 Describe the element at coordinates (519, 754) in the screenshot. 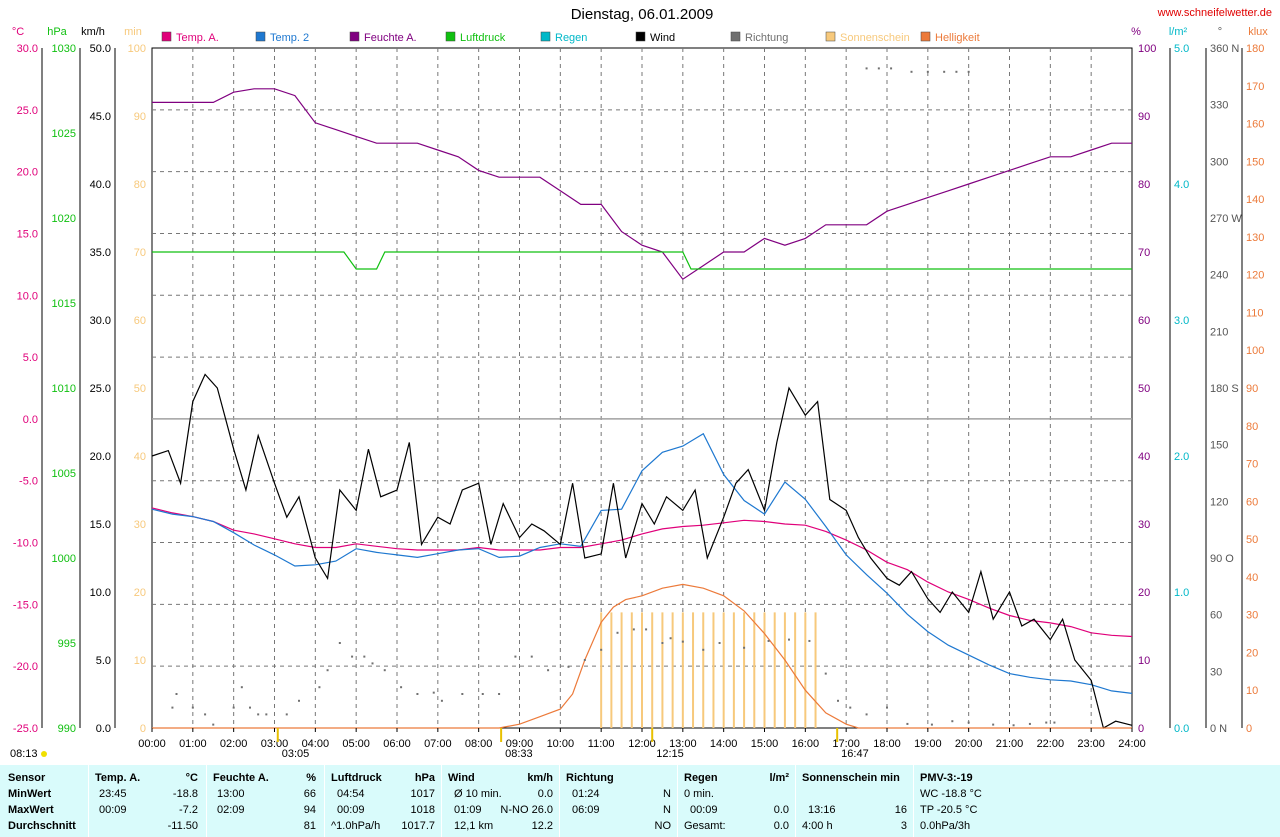

I see `event-label: 08:33` at that location.